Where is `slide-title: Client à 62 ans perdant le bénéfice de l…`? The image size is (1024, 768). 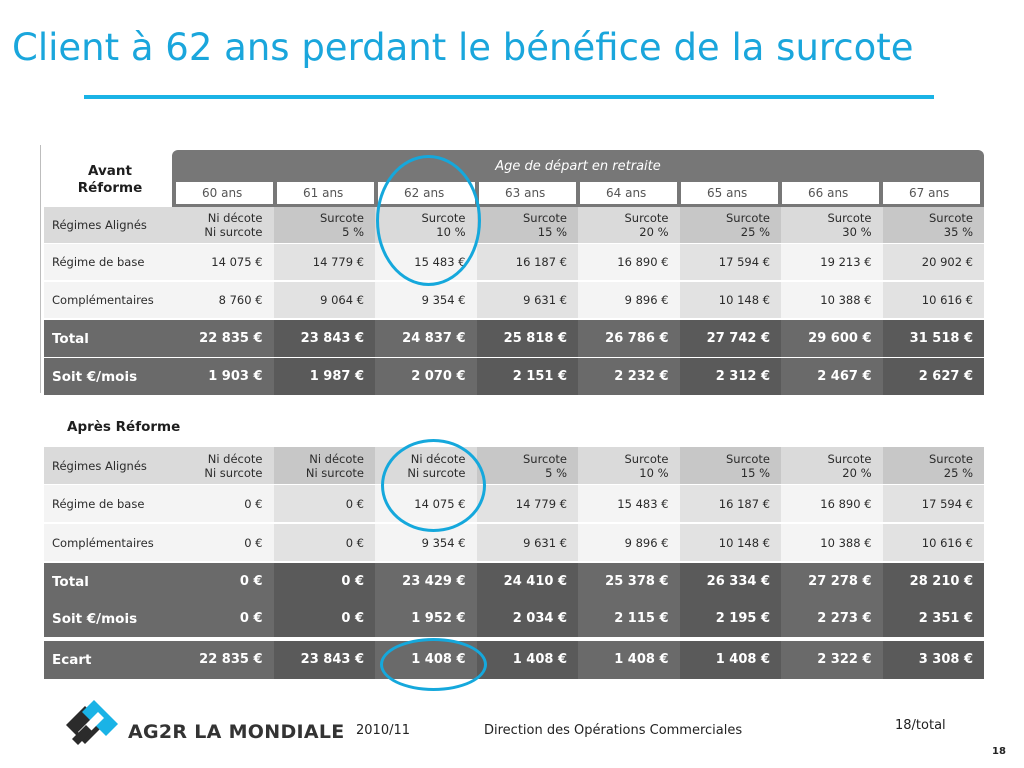
slide-title: Client à 62 ans perdant le bénéfice de l… is located at coordinates (463, 47).